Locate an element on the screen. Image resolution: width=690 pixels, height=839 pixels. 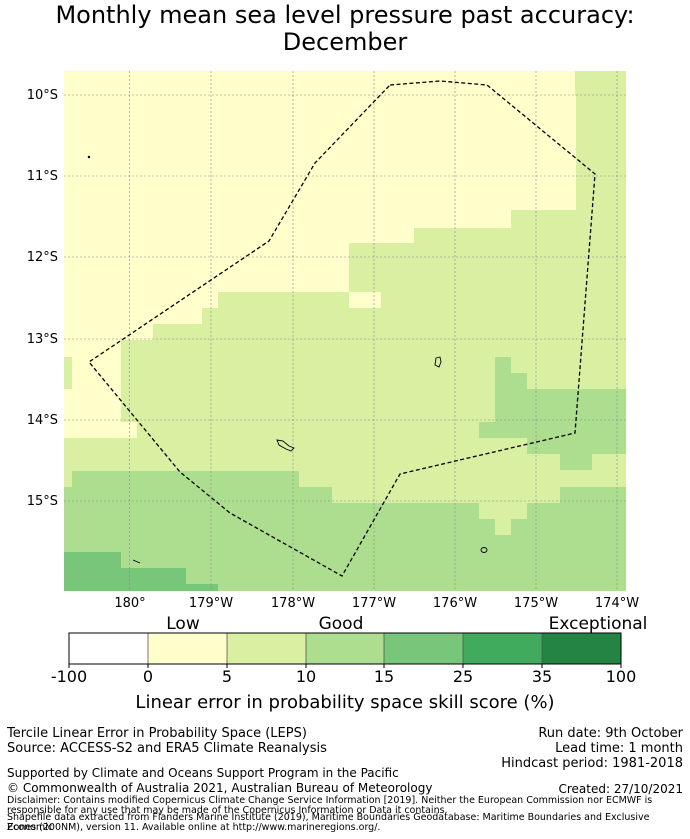
colorbar-tick-label-3: 10 is located at coordinates (306, 676).